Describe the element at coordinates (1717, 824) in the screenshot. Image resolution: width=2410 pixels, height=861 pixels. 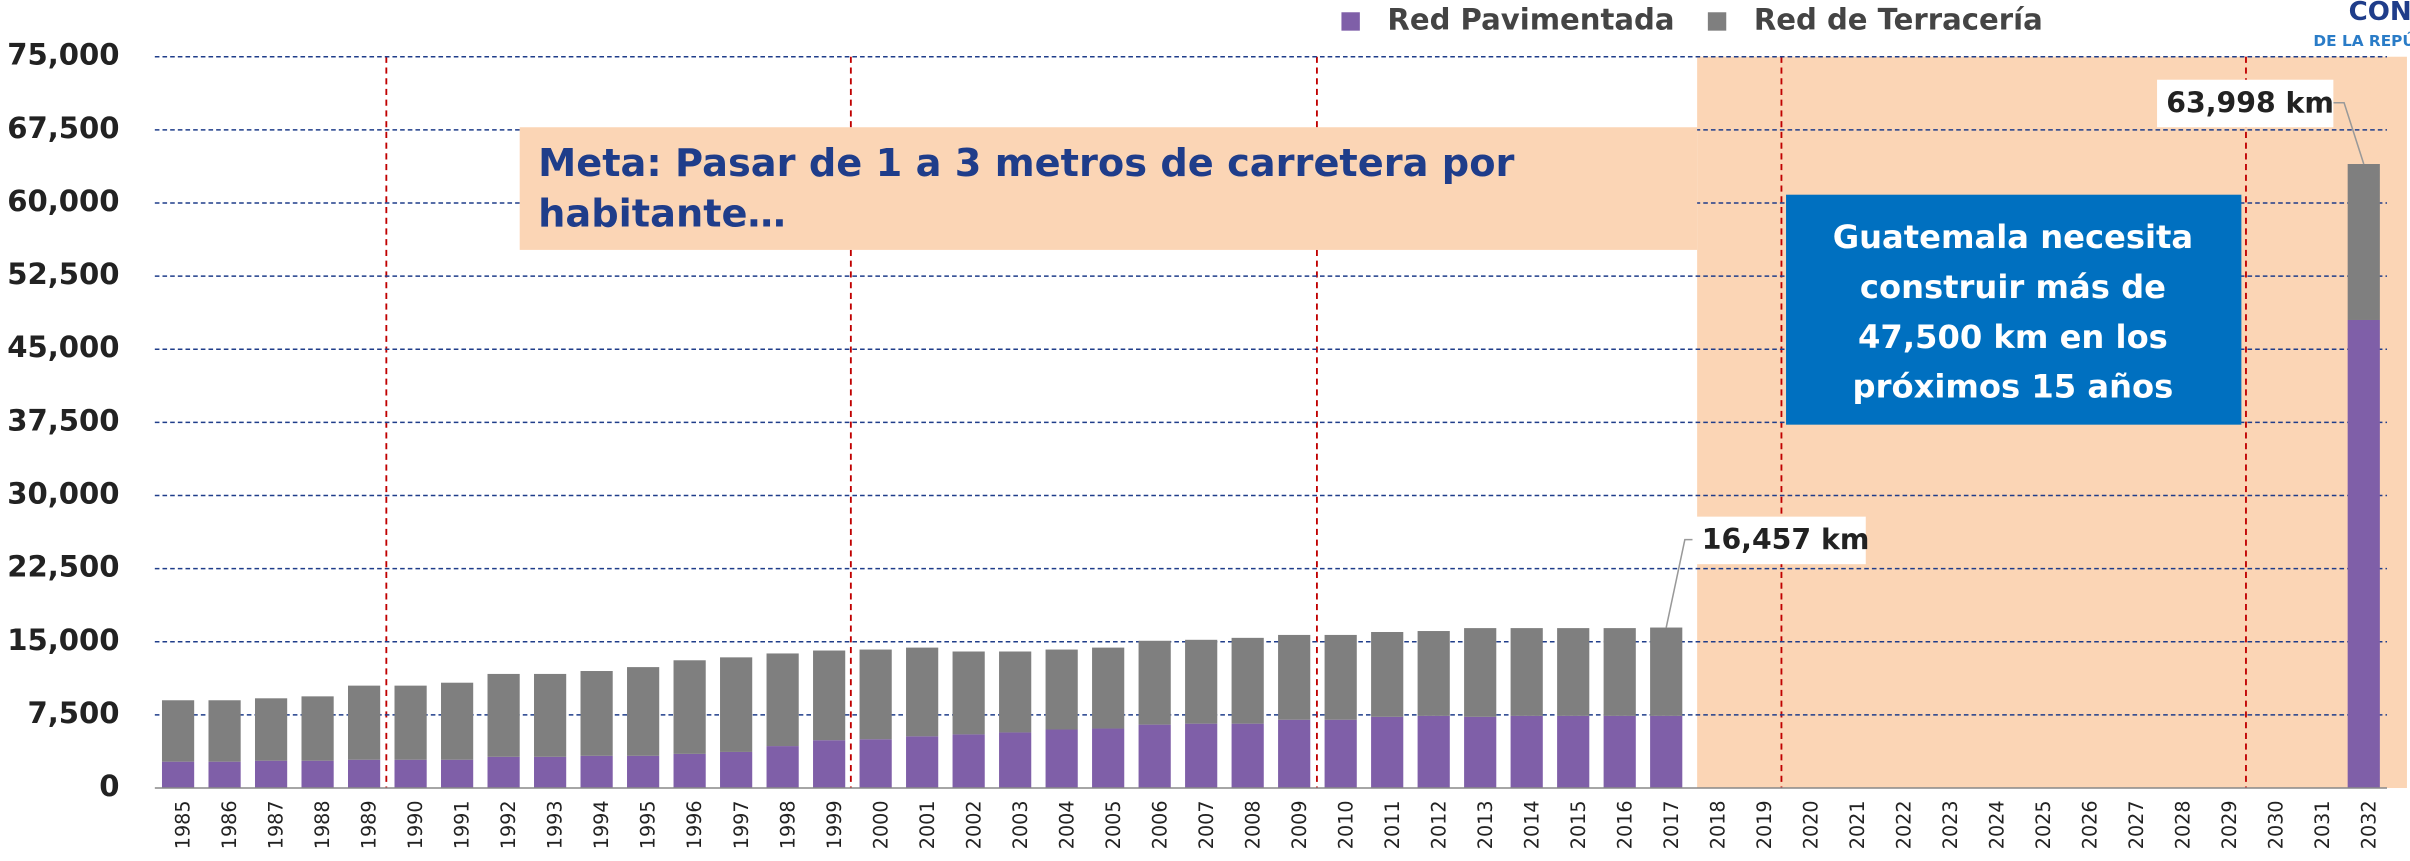
I see `x-tick-label: 2018` at that location.